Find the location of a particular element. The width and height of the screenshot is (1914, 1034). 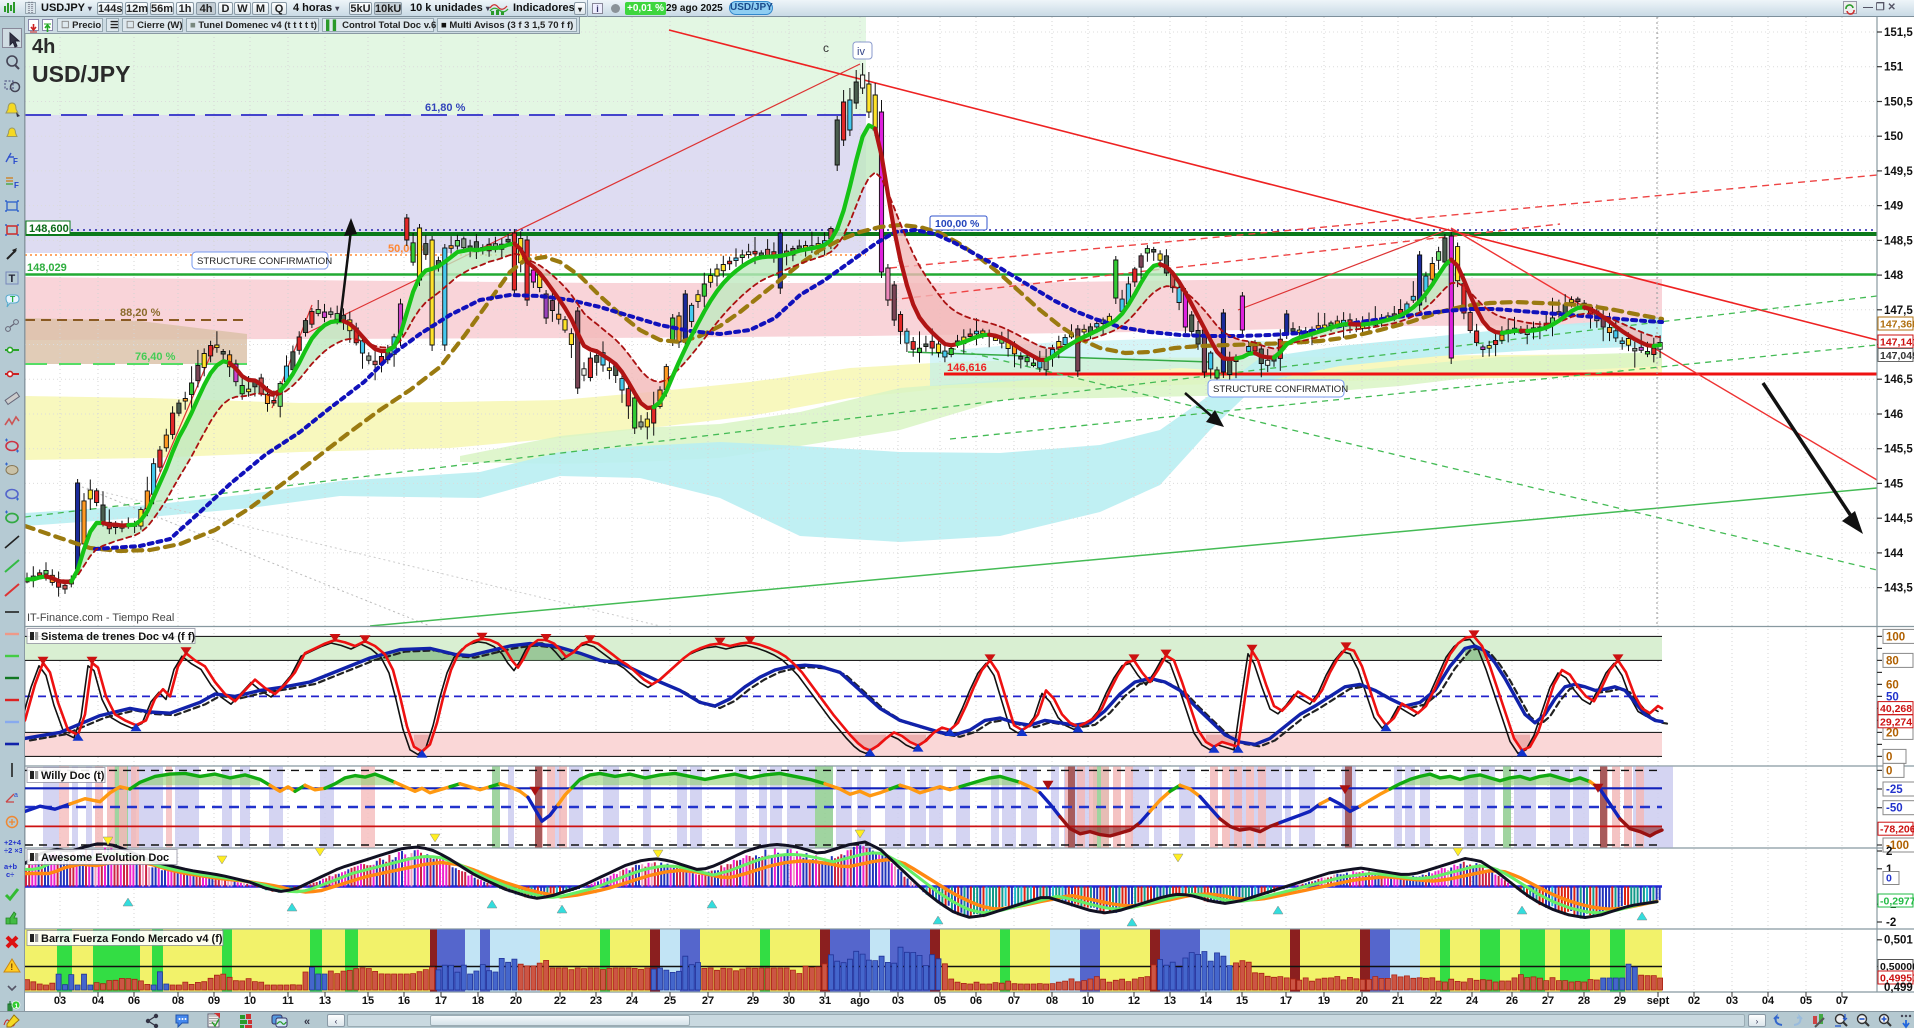

svg-text: 0,501 is located at coordinates (1898, 941).